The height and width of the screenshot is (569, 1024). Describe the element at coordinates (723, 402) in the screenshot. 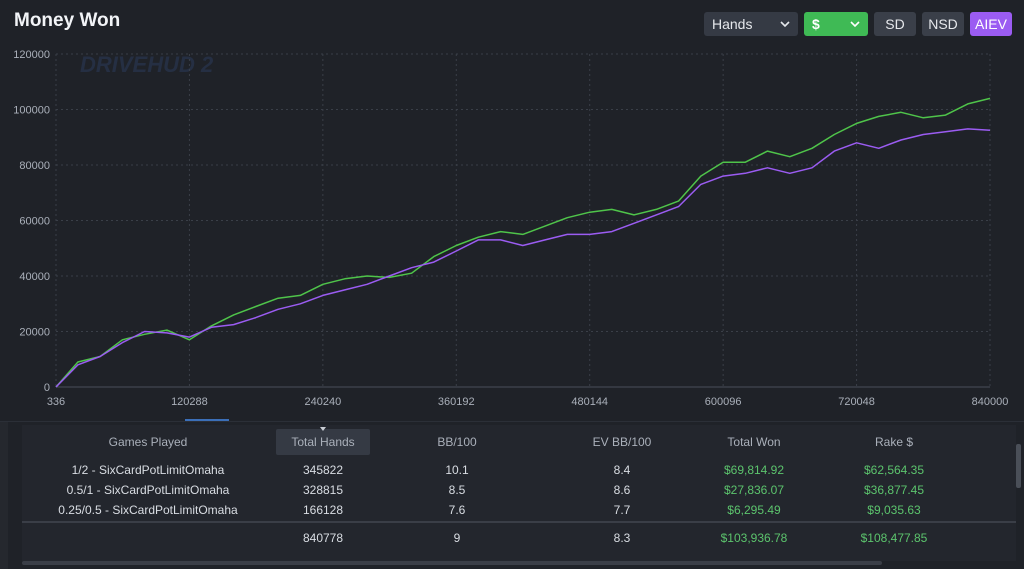

I see `x-tick-label: 600096` at that location.